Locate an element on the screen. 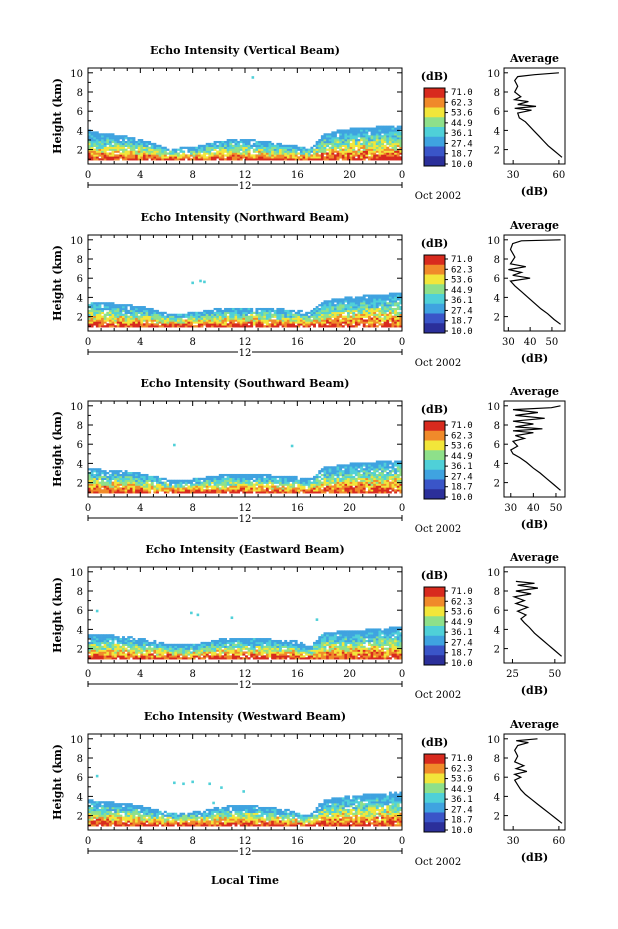 Image resolution: width=618 pixels, height=929 pixels. x-tick-label: 20 is located at coordinates (349, 508).